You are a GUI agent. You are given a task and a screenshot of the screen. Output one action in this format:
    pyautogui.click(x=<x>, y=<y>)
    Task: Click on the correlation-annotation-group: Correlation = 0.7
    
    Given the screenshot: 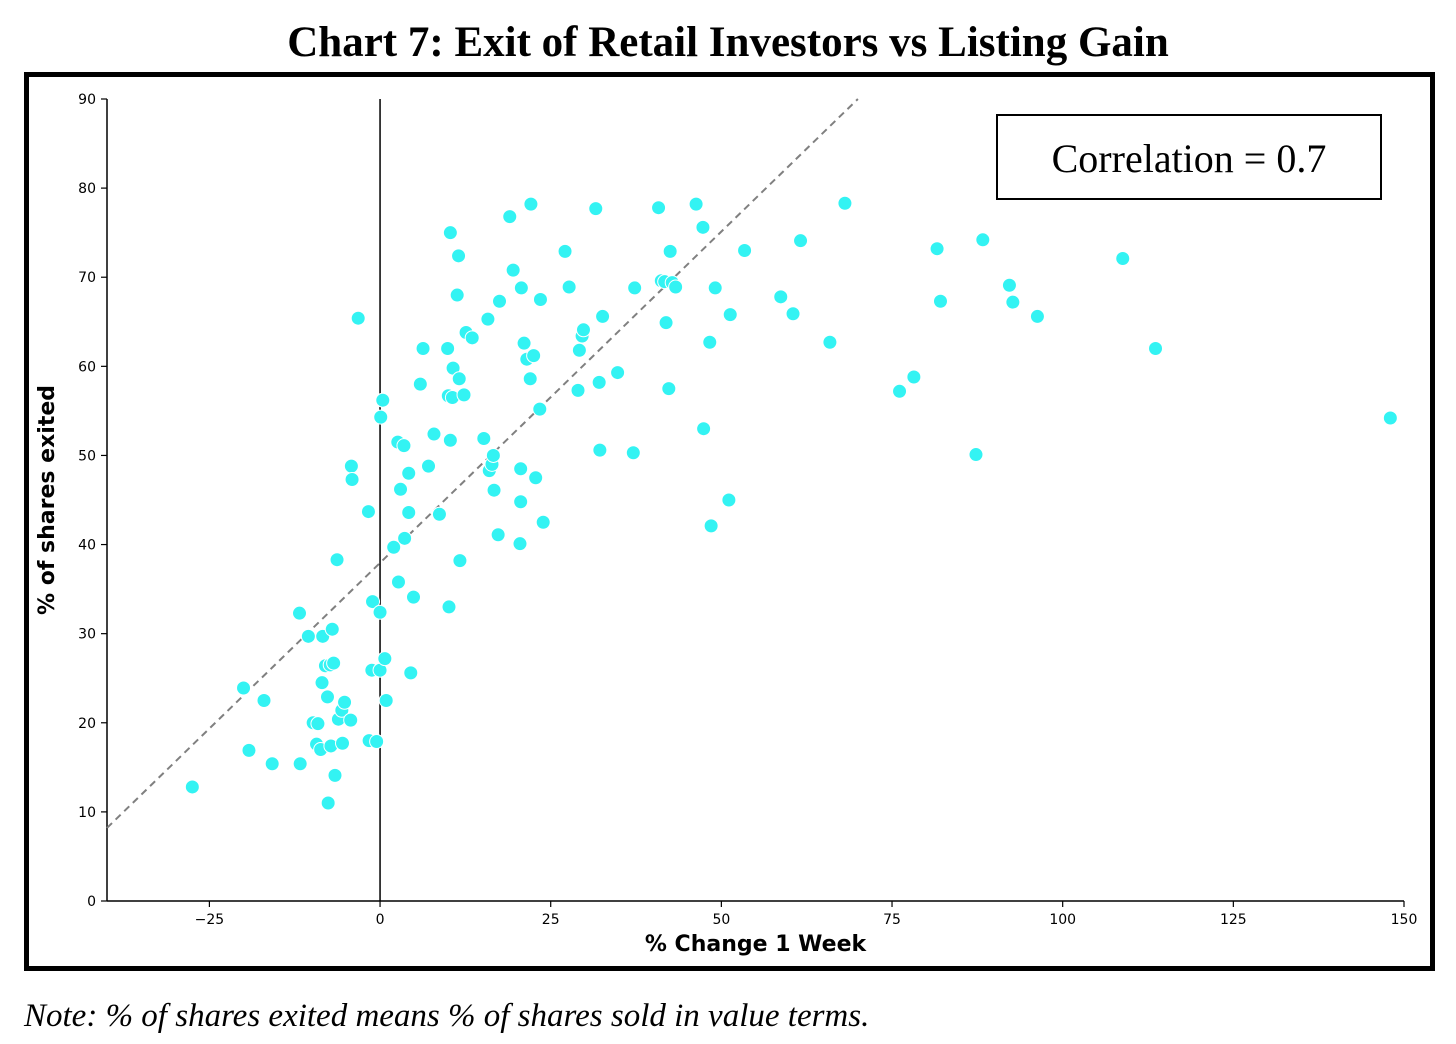 What is the action you would take?
    pyautogui.click(x=1189, y=157)
    